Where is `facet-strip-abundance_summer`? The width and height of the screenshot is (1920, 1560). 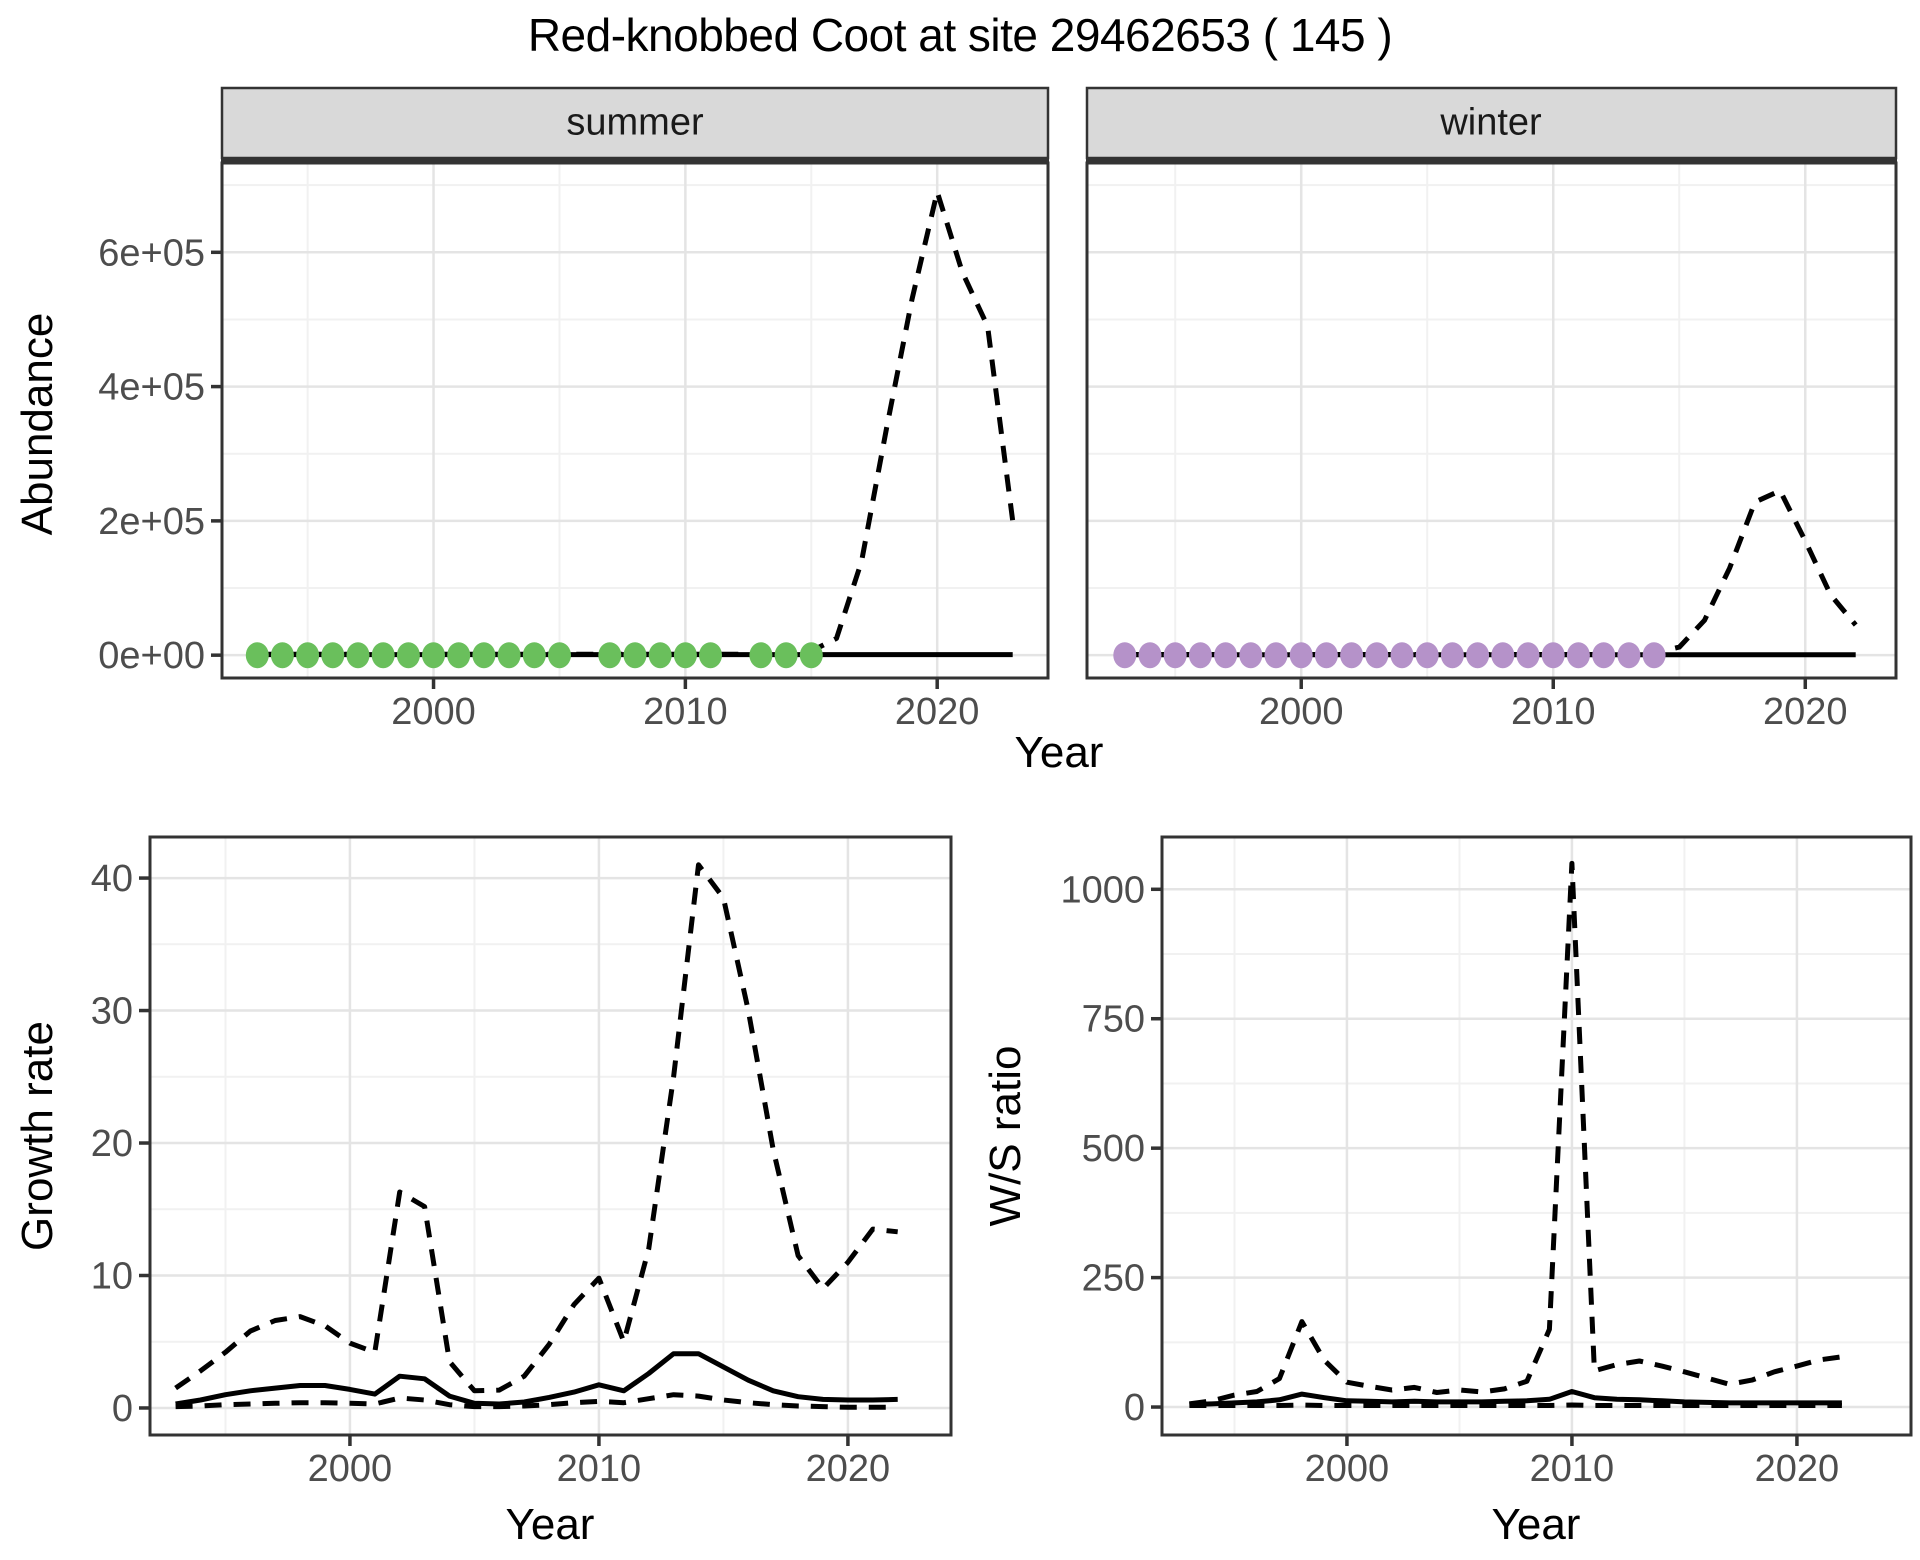 facet-strip-abundance_summer is located at coordinates (635, 123).